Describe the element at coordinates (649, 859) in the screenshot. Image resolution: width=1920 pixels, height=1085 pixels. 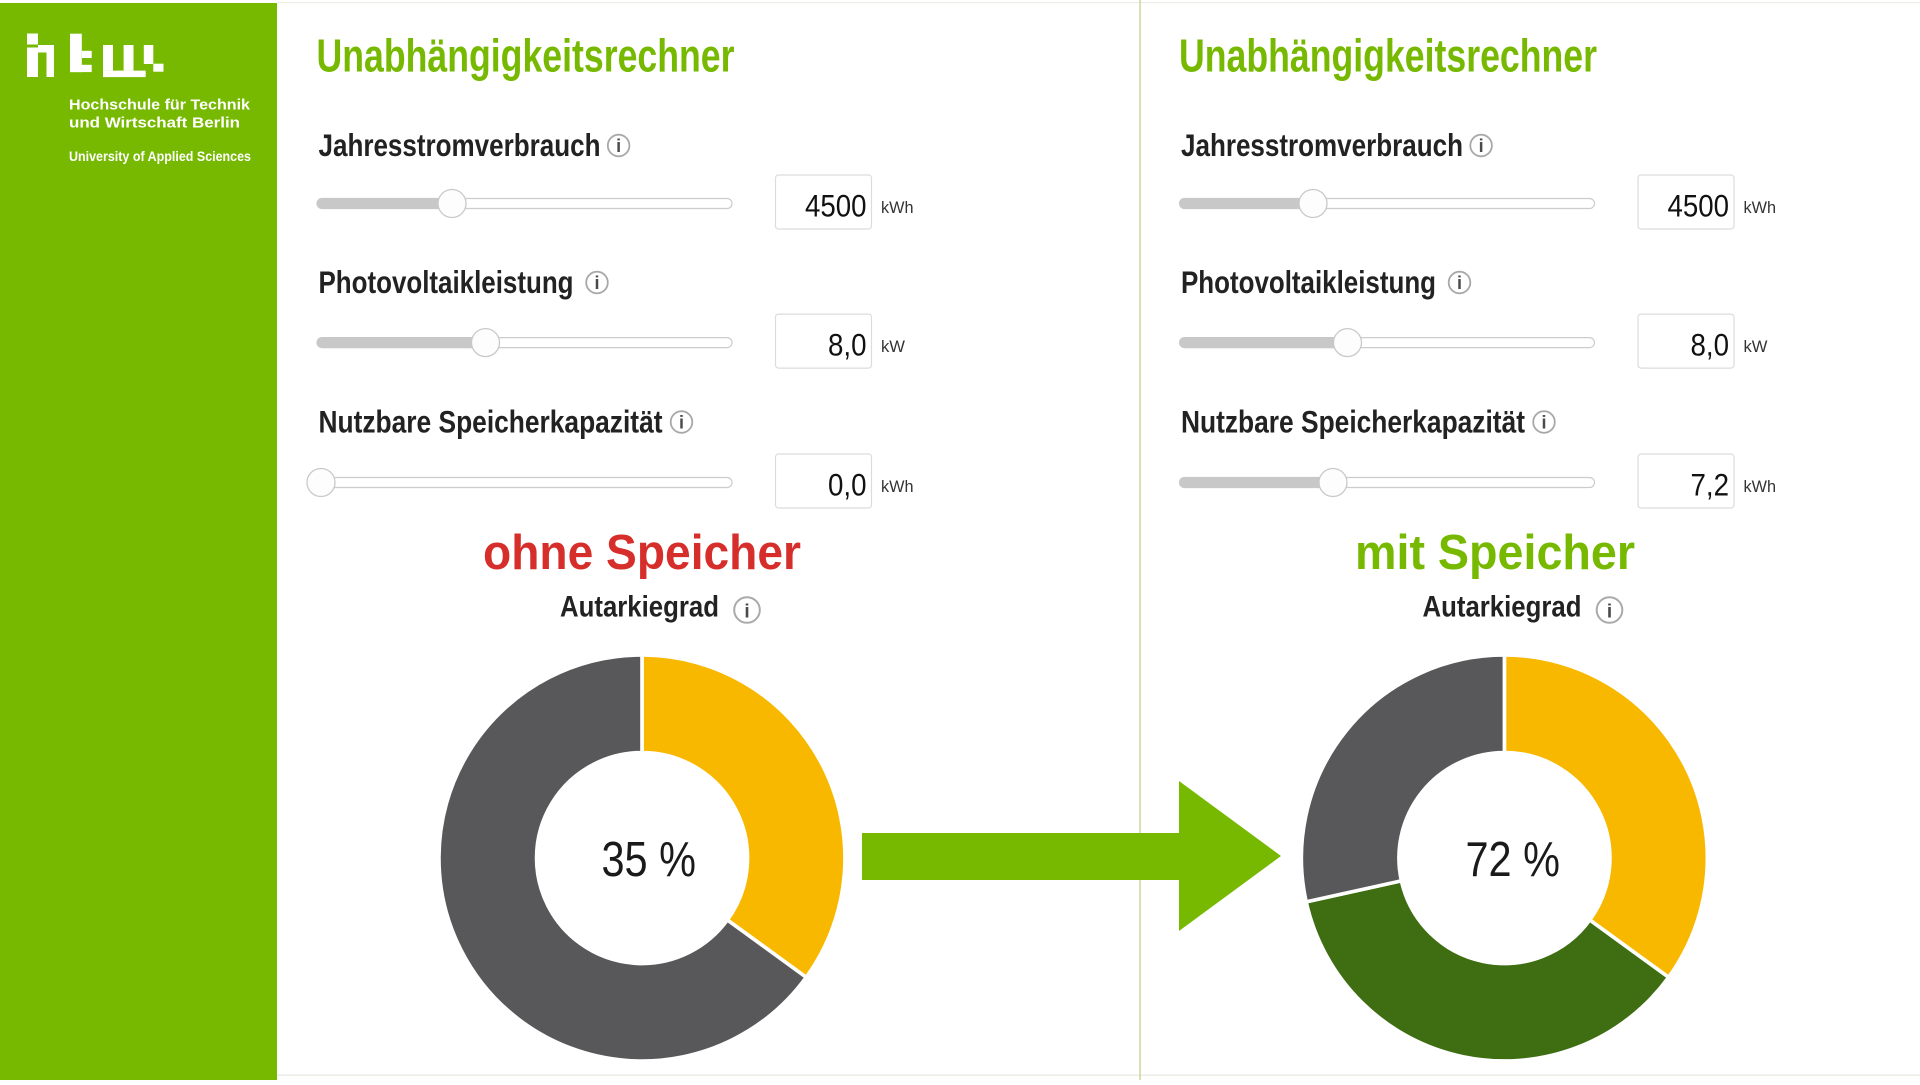
I see `svg-text: 35 %` at that location.